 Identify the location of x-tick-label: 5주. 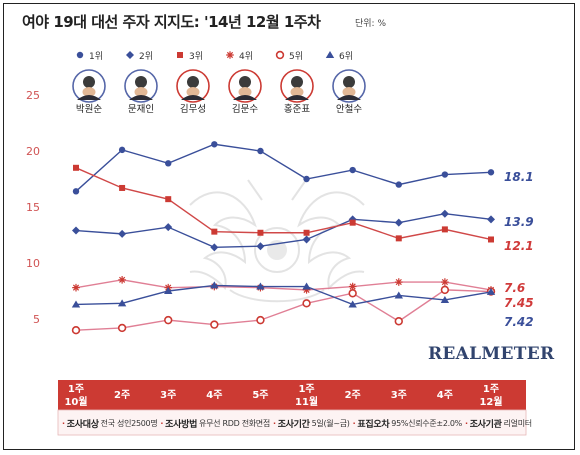
(260, 395).